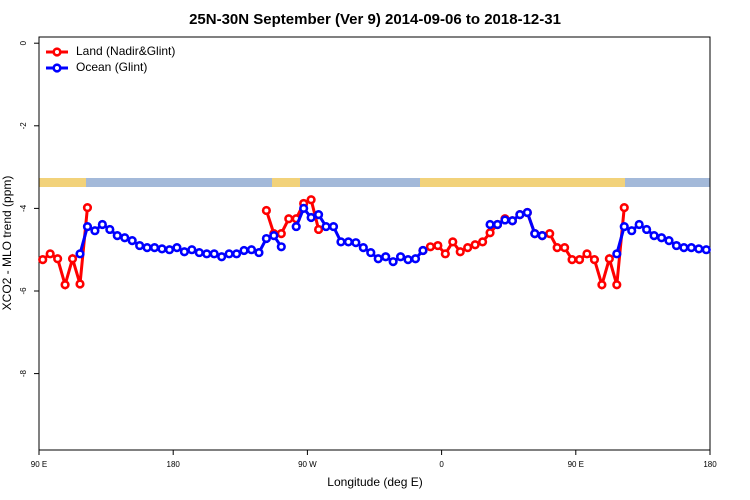 This screenshot has width=750, height=500. Describe the element at coordinates (23, 291) in the screenshot. I see `y-tick-label: -6` at that location.